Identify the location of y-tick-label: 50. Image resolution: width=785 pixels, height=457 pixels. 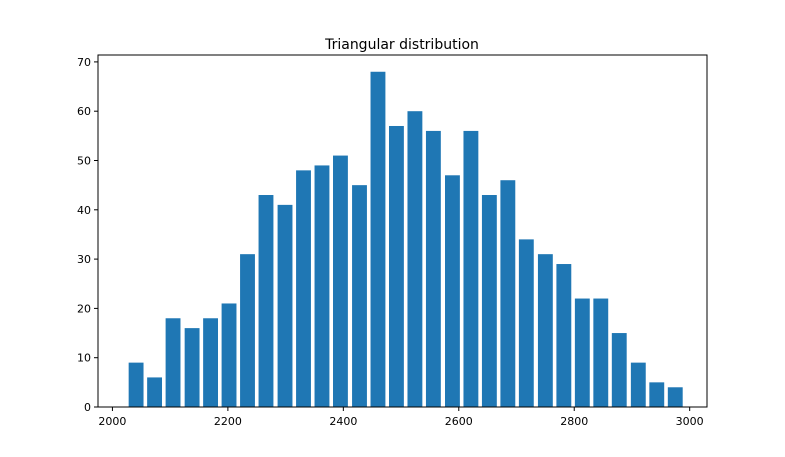
(84, 161).